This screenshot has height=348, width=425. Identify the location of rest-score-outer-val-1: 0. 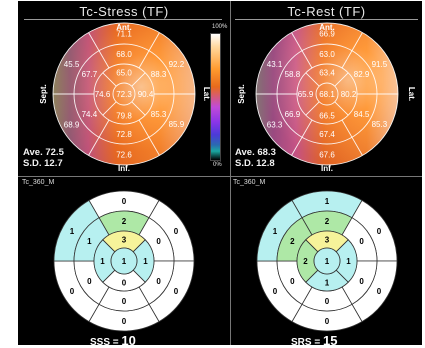
(379, 231).